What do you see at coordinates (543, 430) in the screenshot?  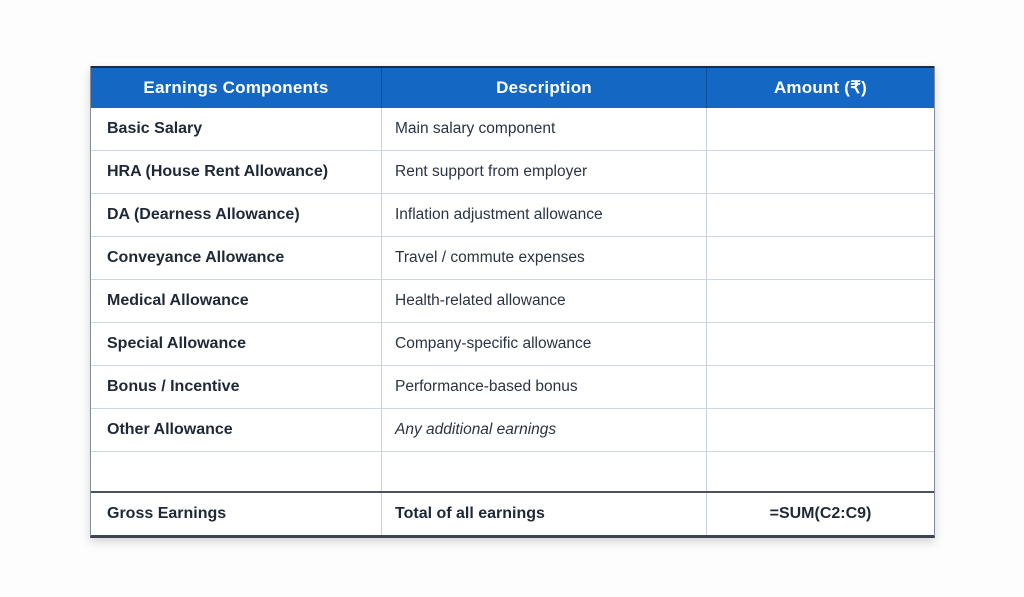 I see `description-cell: Any additional earnings` at bounding box center [543, 430].